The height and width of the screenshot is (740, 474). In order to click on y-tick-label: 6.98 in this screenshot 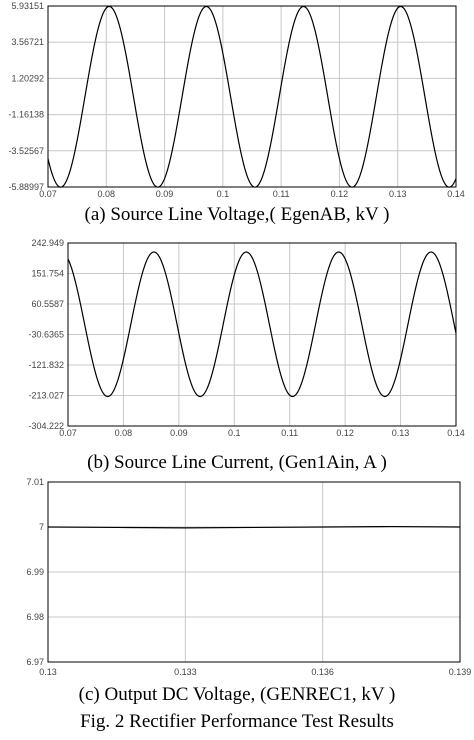, I will do `click(35, 617)`.